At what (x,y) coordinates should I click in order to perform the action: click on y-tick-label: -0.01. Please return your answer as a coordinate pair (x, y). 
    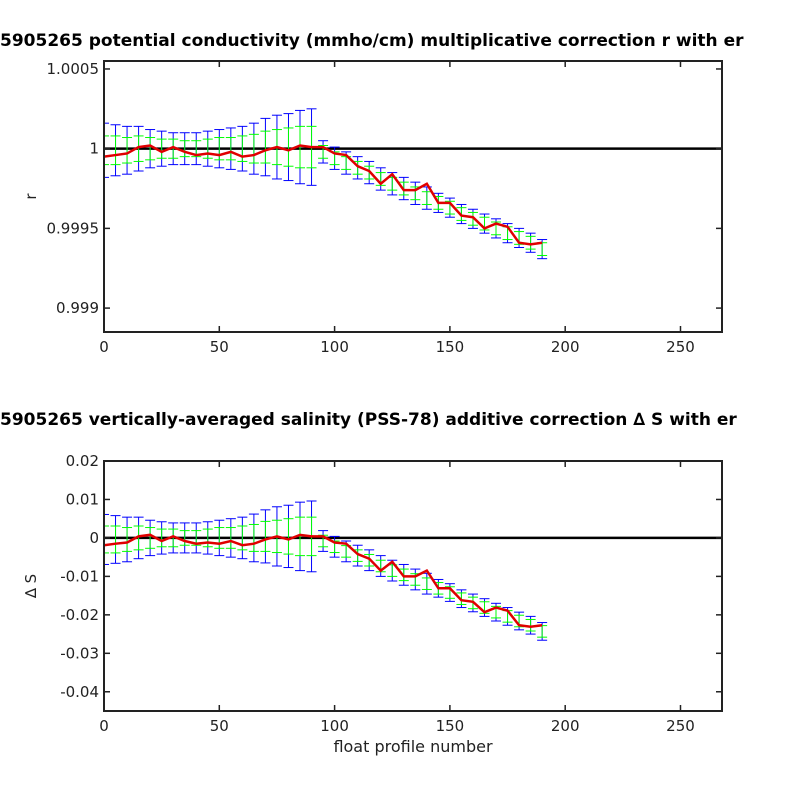
    Looking at the image, I should click on (79, 576).